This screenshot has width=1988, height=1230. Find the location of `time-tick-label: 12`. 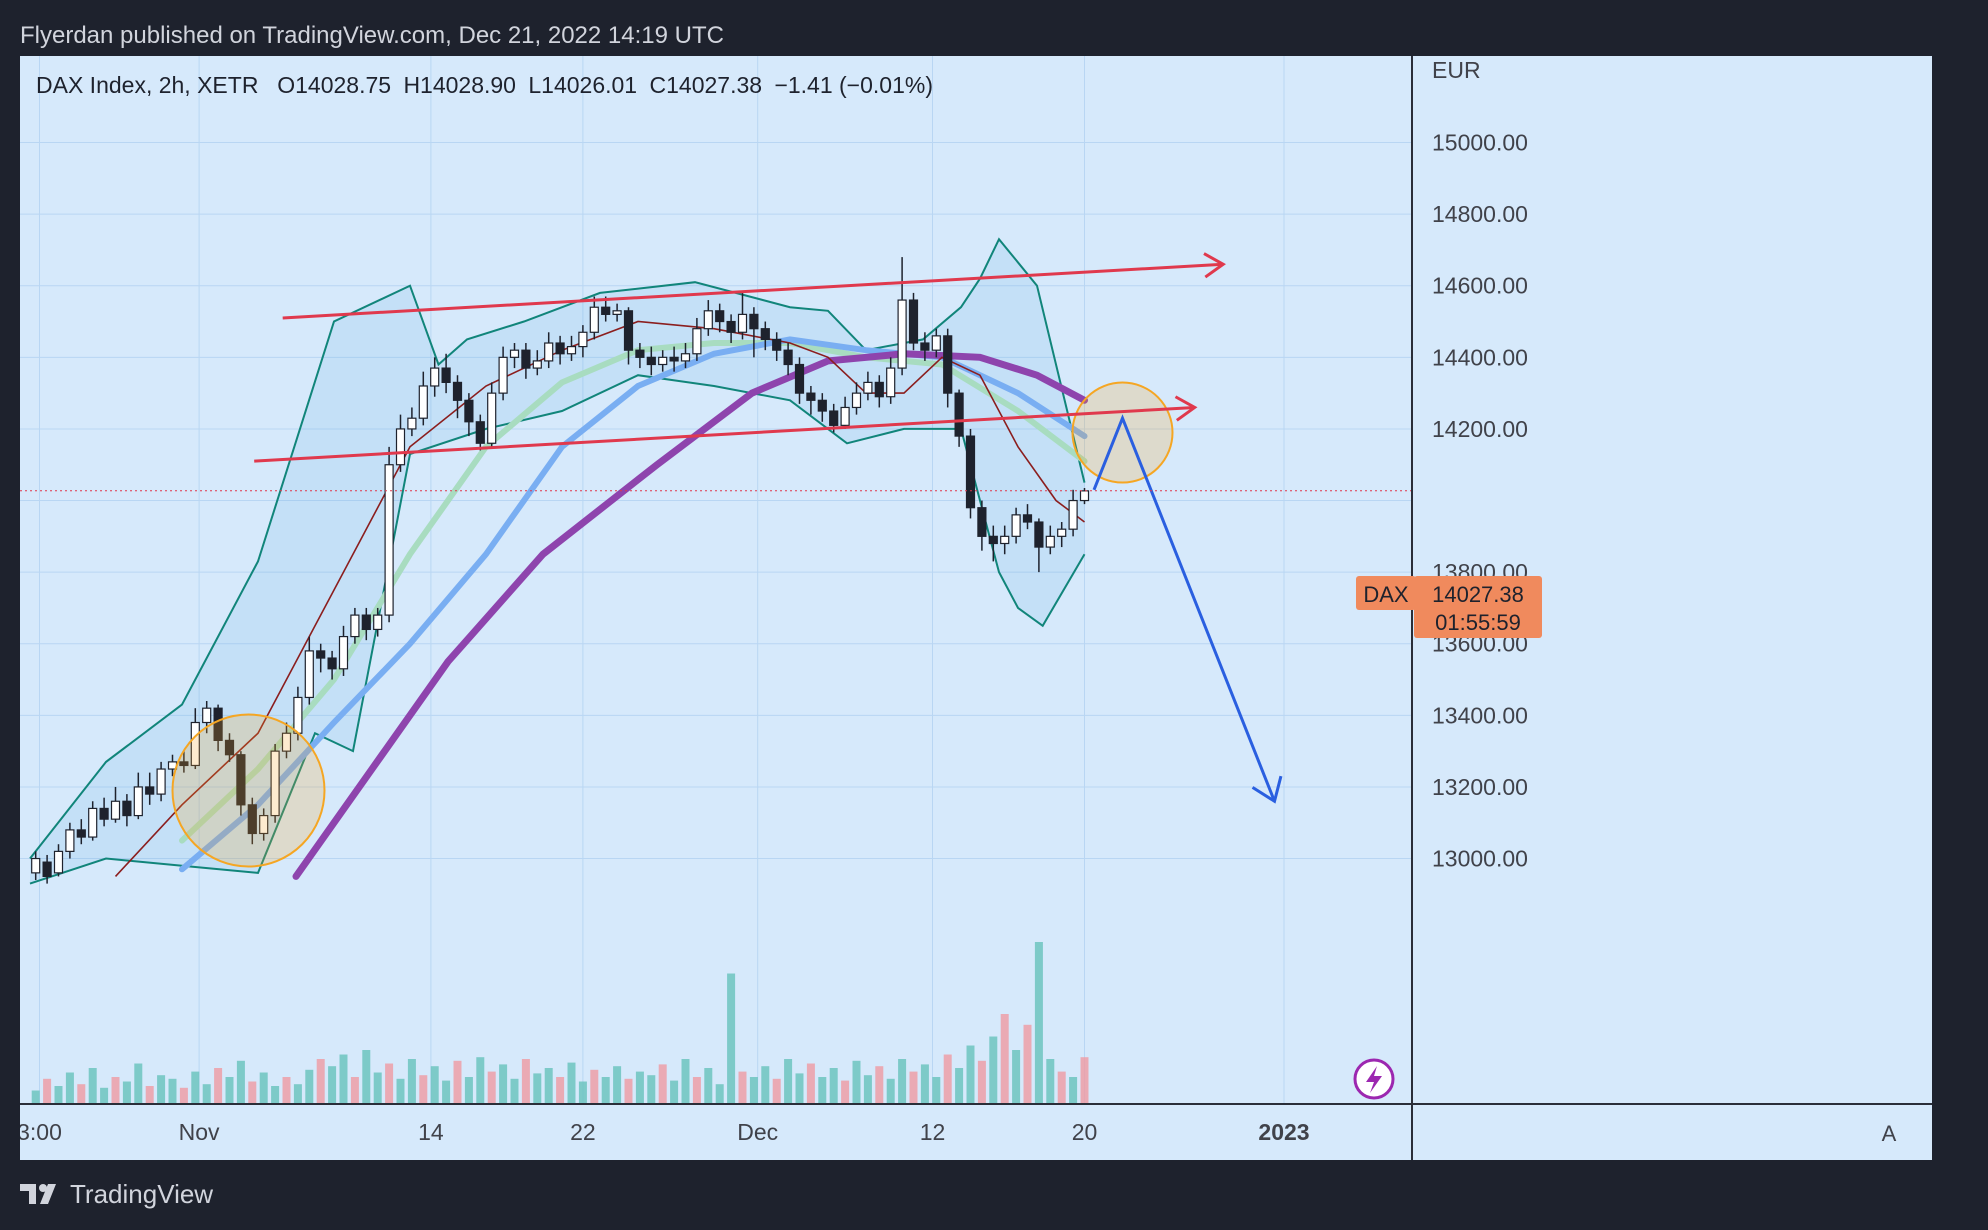

time-tick-label: 12 is located at coordinates (933, 1132).